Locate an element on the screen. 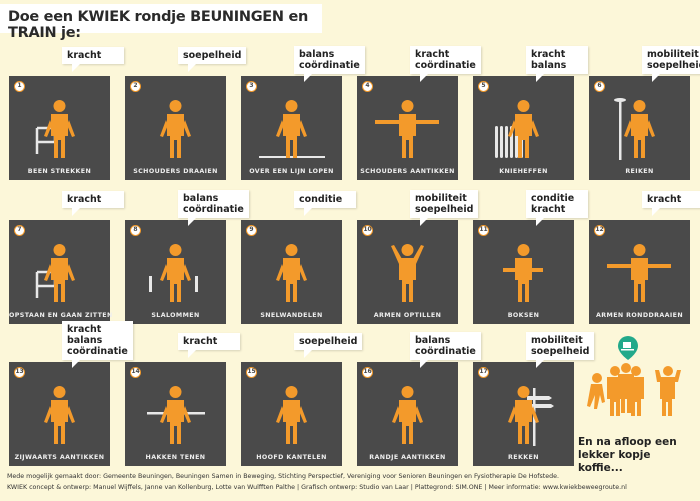 This screenshot has height=501, width=700. person-boxing-icon is located at coordinates (523, 270).